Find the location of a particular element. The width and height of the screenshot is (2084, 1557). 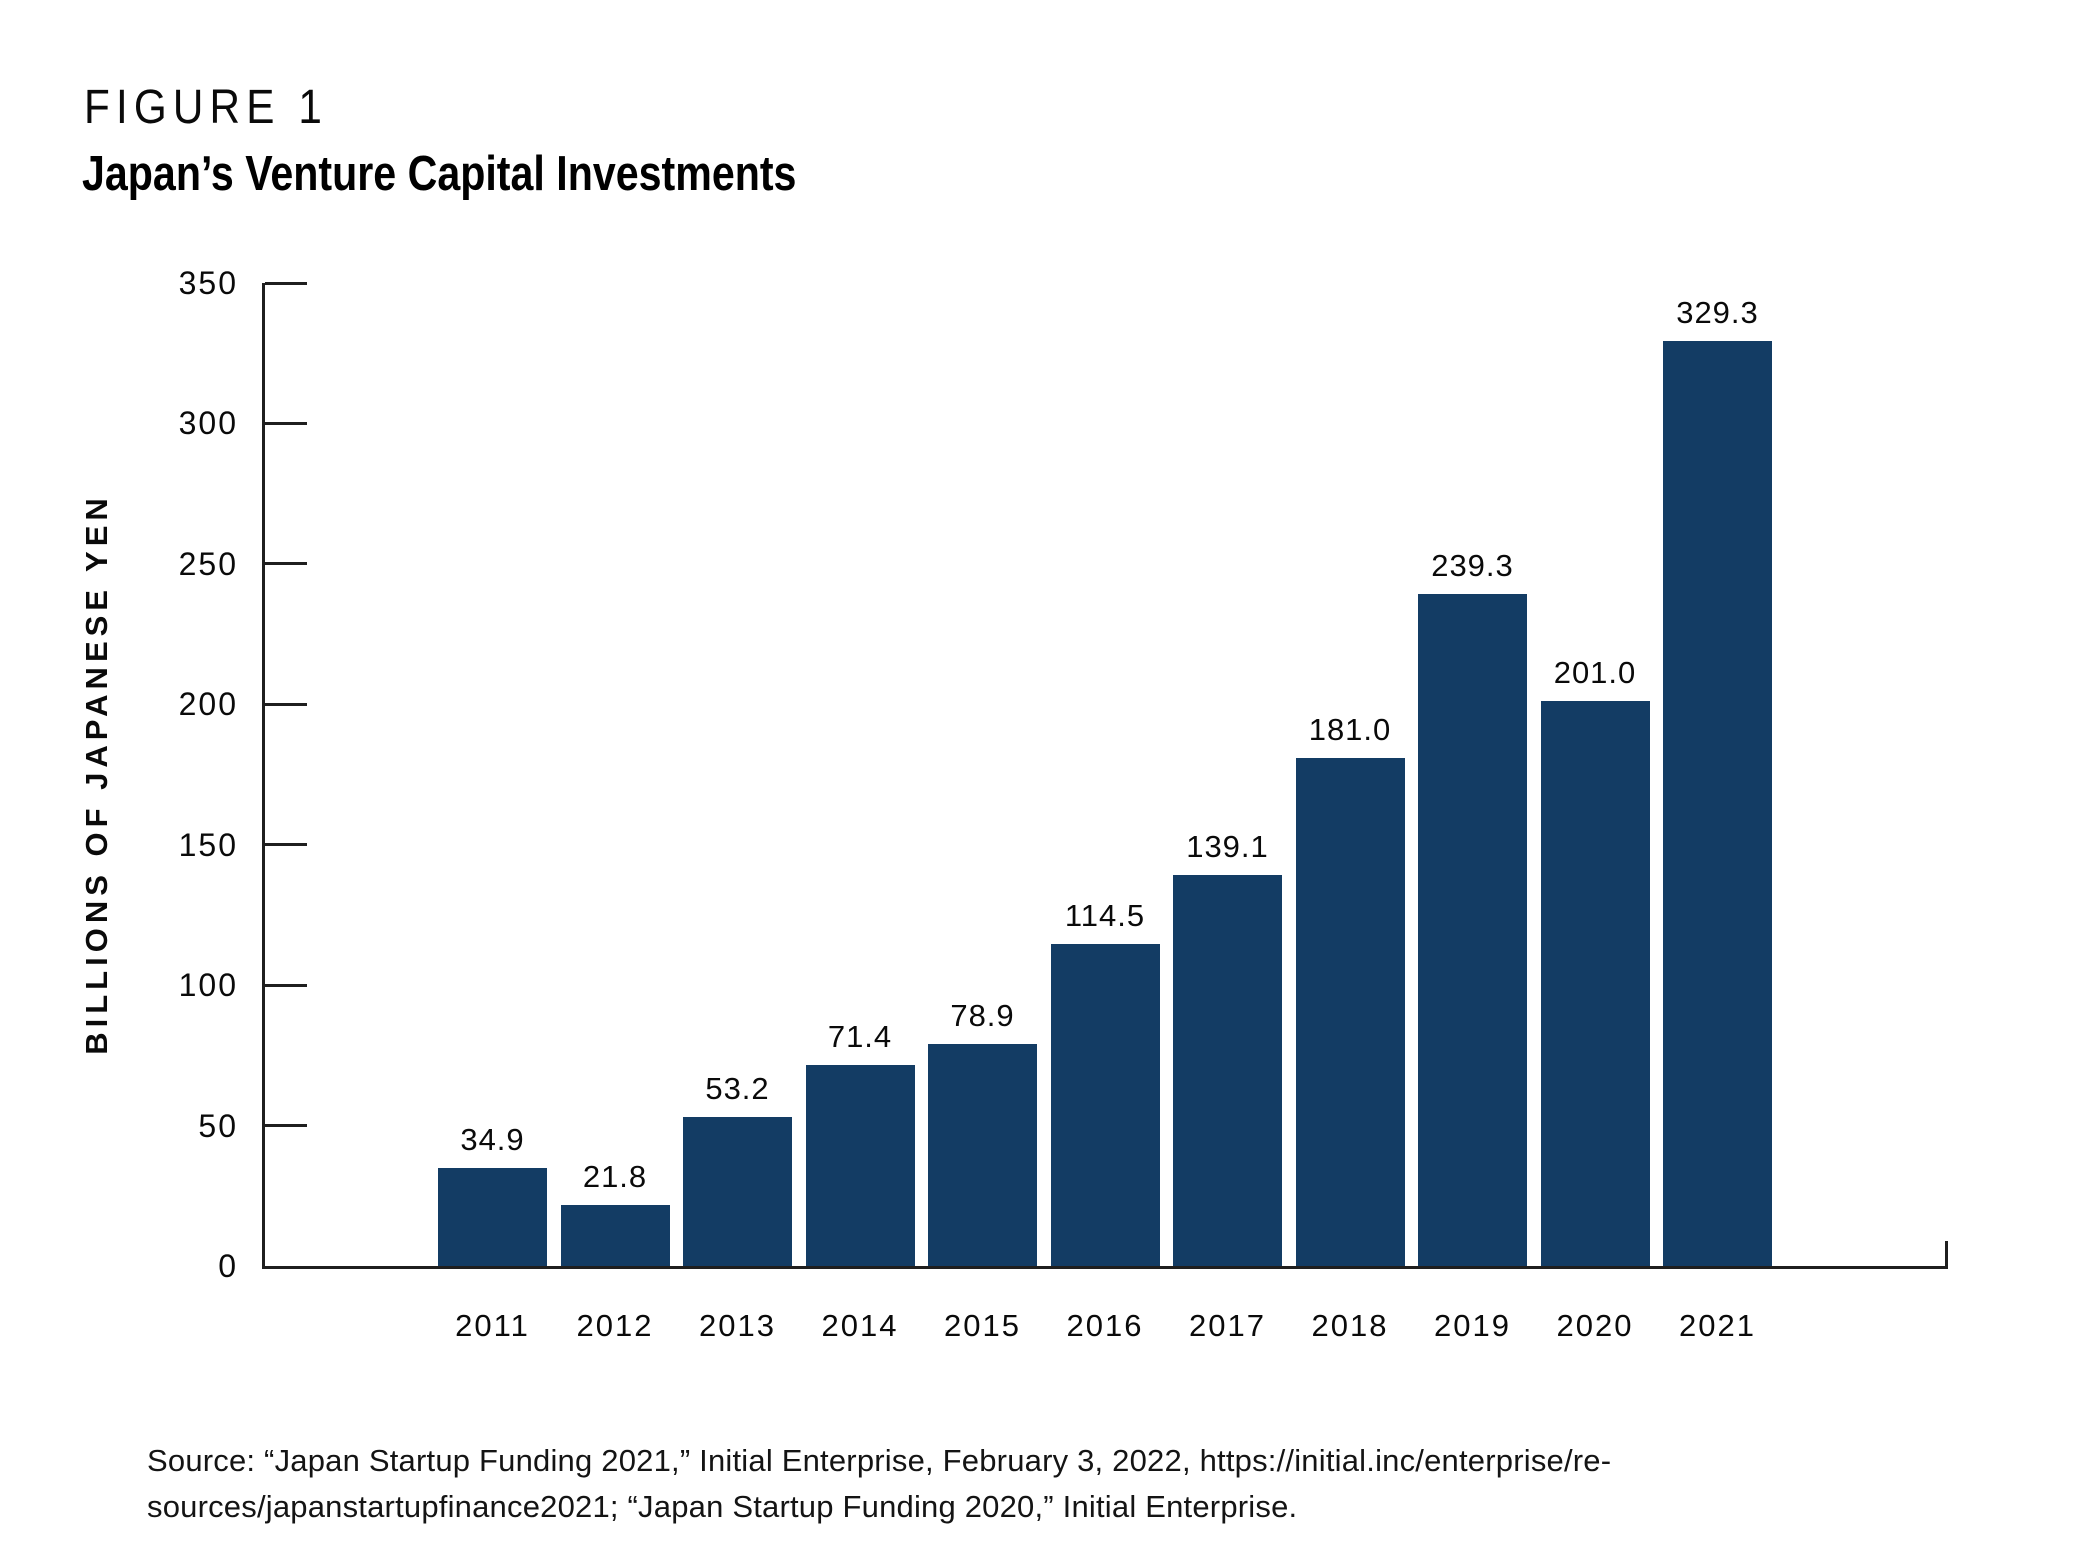

bar-2015 is located at coordinates (982, 1155).